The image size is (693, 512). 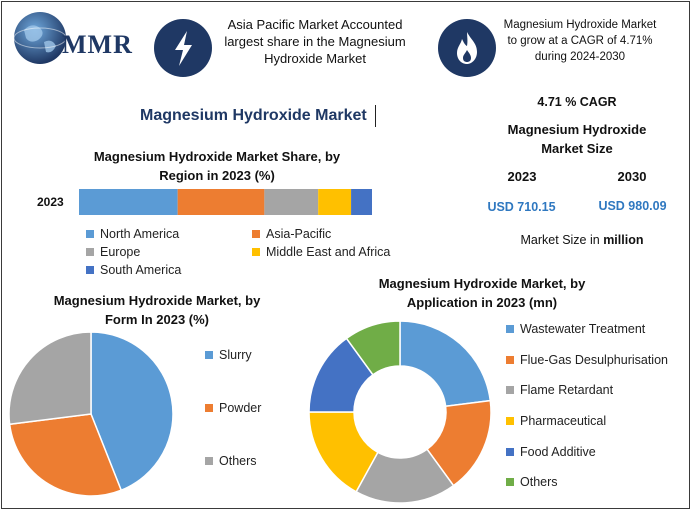 What do you see at coordinates (328, 252) in the screenshot?
I see `legend-label: Middle East and Africa` at bounding box center [328, 252].